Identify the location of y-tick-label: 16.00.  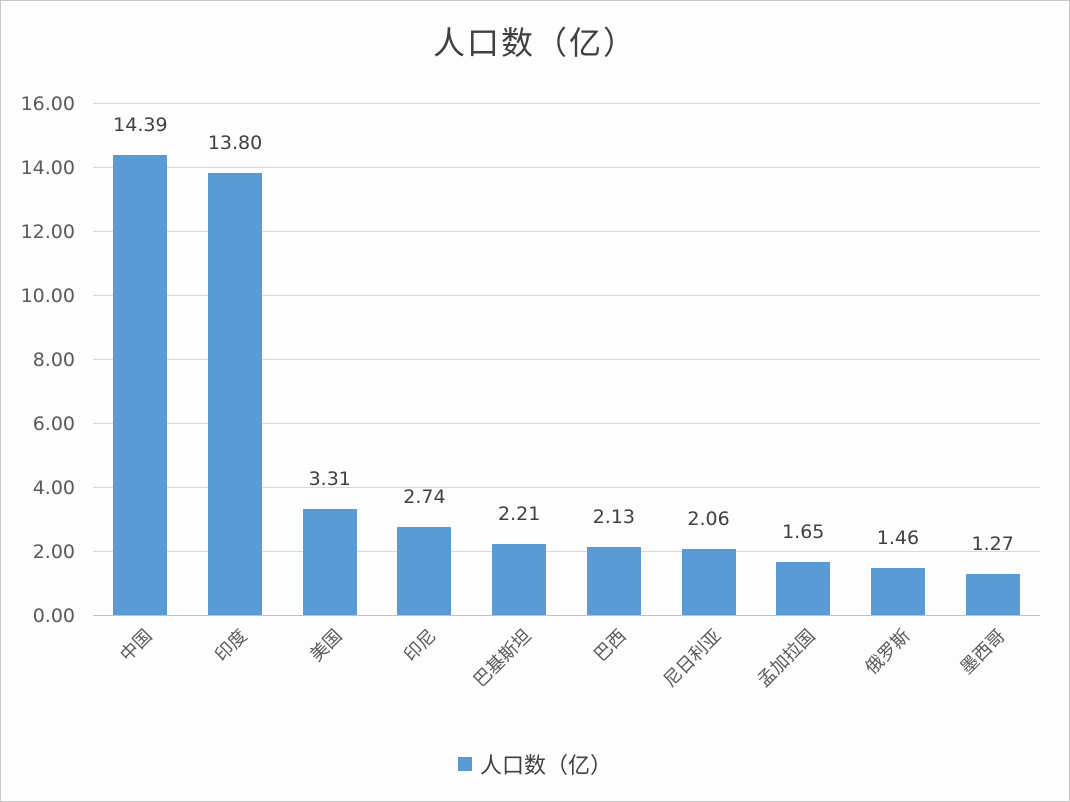
(47, 104).